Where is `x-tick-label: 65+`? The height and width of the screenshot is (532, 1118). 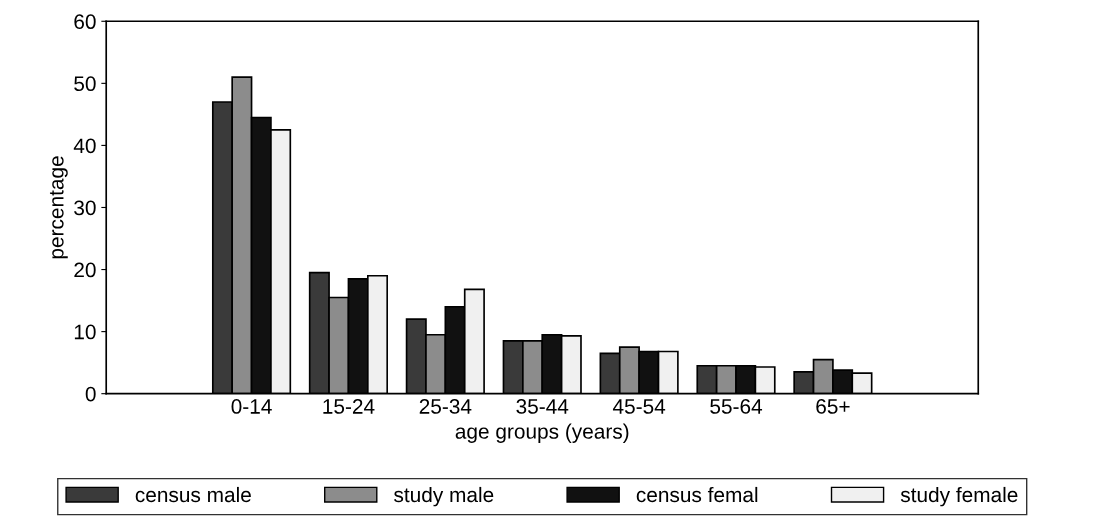 x-tick-label: 65+ is located at coordinates (833, 406).